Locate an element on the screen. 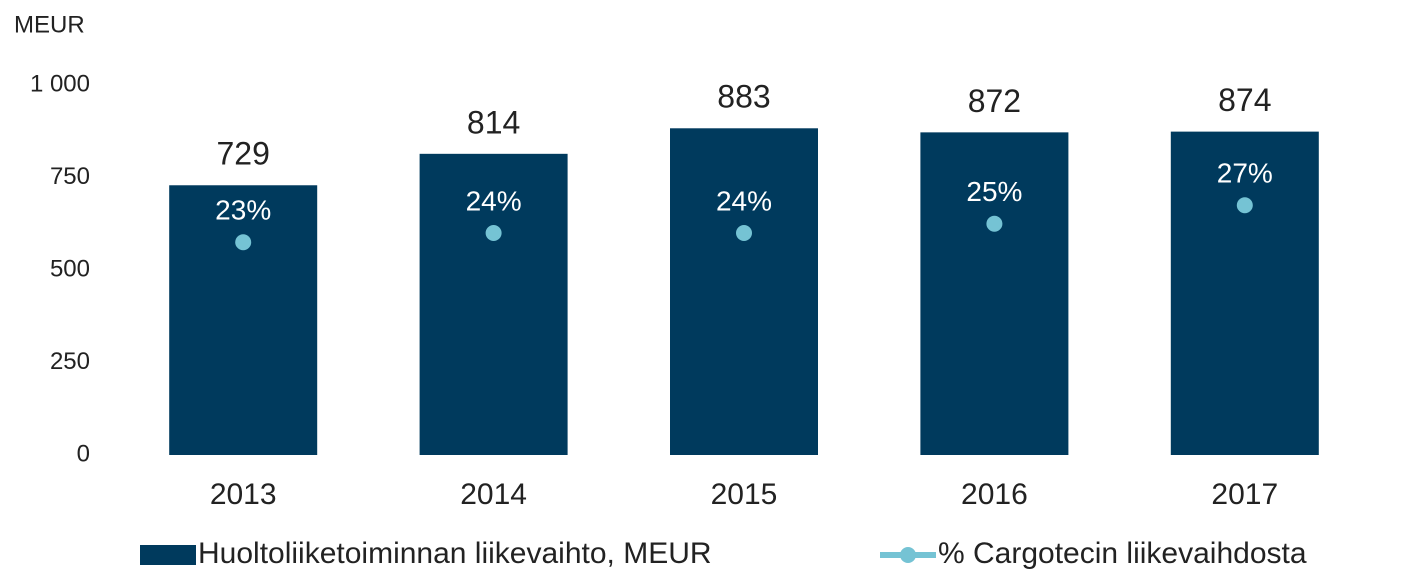 This screenshot has width=1404, height=577. legend-swatch is located at coordinates (168, 555).